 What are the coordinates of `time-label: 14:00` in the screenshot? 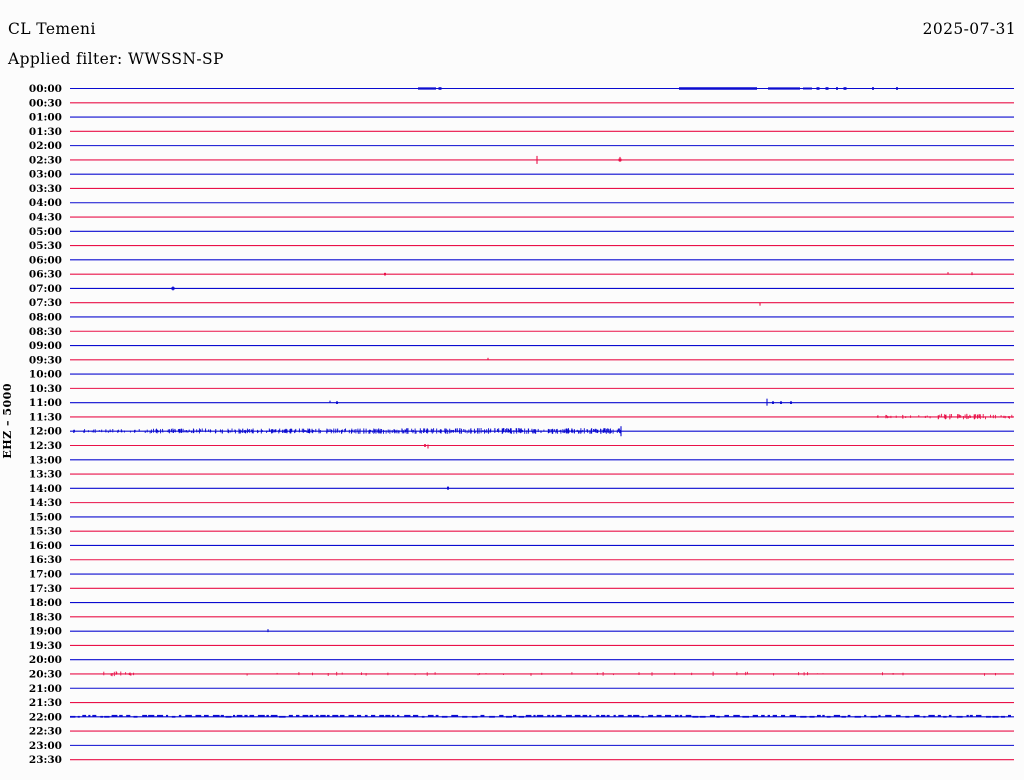 It's located at (45, 489).